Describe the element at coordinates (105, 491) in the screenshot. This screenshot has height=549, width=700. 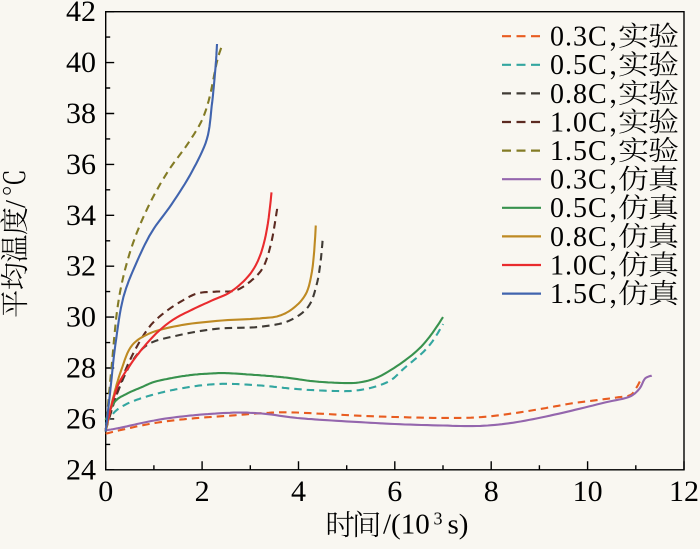
I see `svg-text: 0` at that location.